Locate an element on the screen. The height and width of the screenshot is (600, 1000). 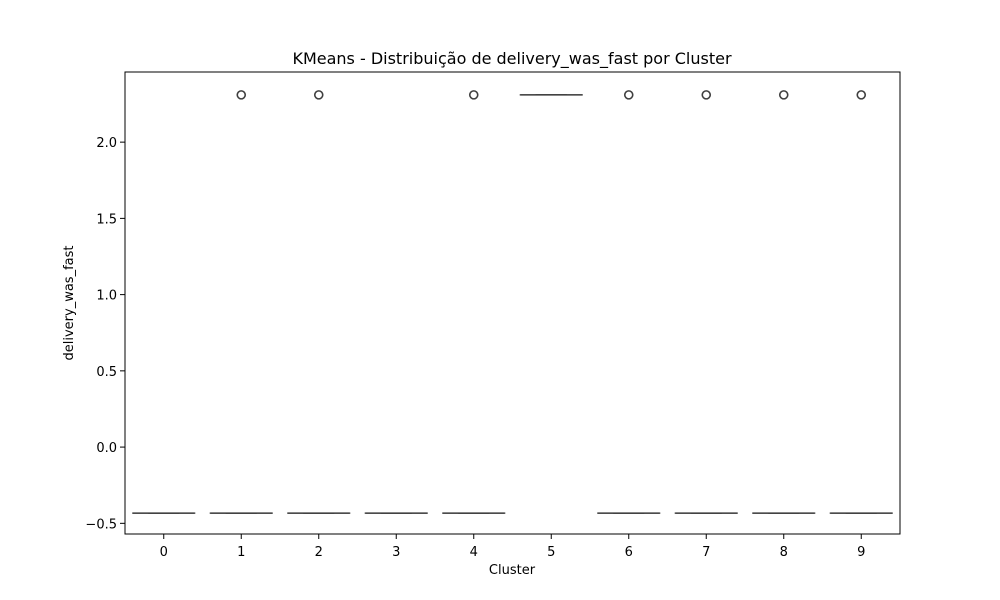
y-axis: −0.5 0.0 0.5 1.0 1.5 2.0 is located at coordinates (105, 334).